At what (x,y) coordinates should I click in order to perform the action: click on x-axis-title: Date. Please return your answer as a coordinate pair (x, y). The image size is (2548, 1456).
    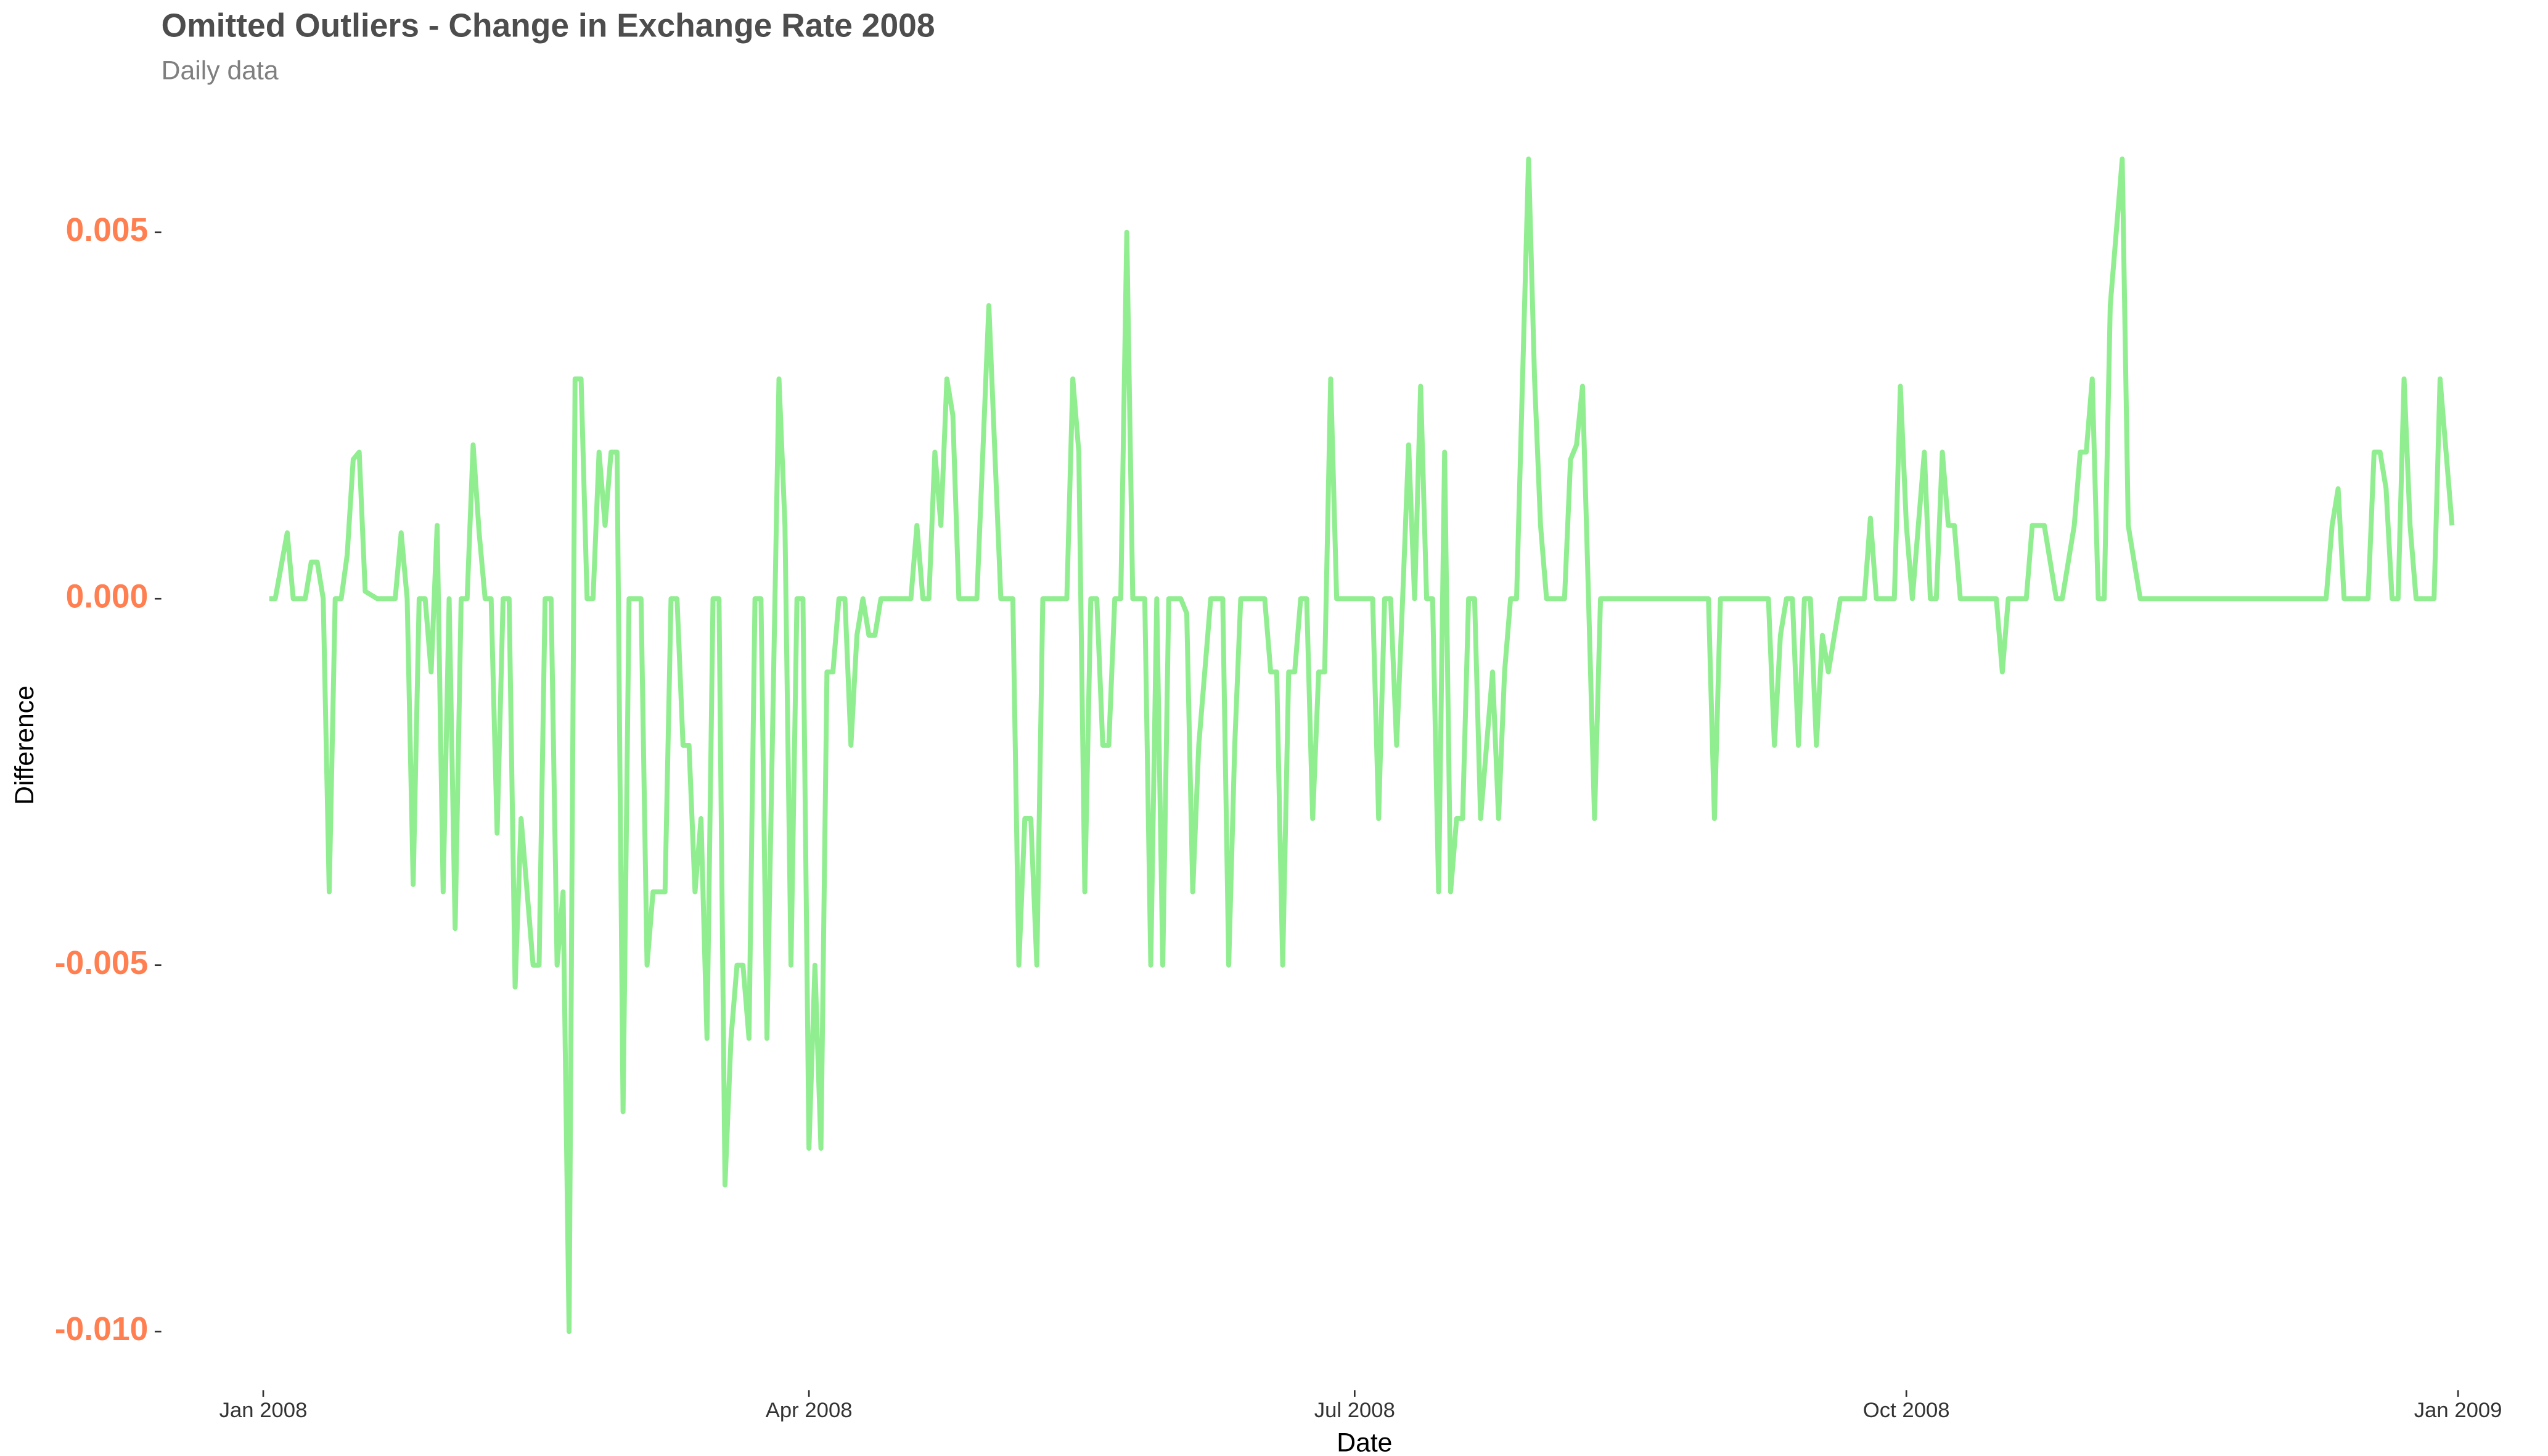
    Looking at the image, I should click on (1364, 1442).